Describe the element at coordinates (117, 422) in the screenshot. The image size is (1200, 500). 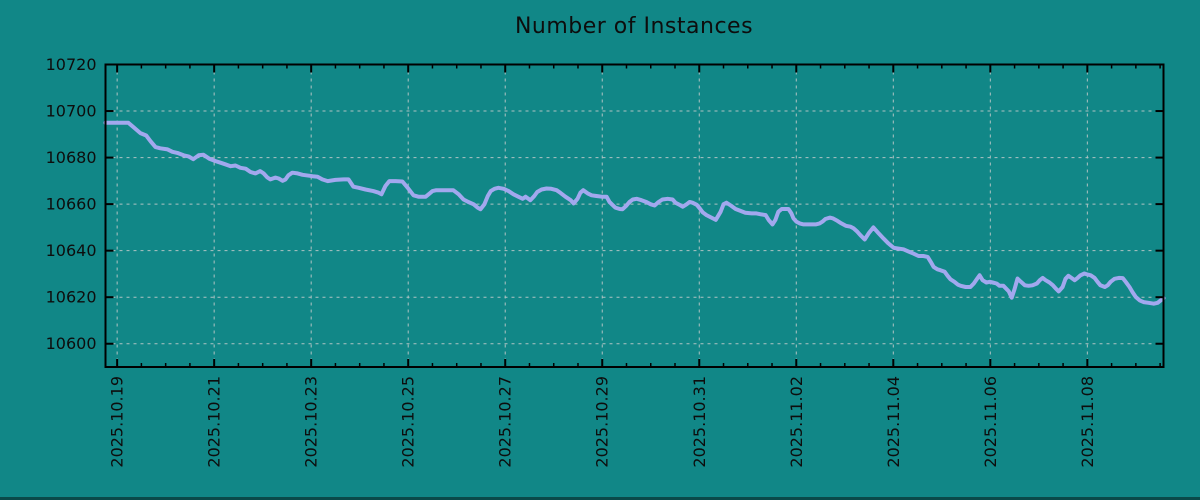
I see `x-tick-label: 2025.10.19` at that location.